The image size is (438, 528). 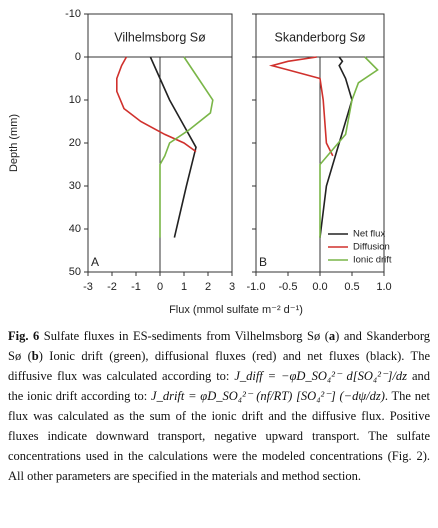 I want to click on x-tick-label: -3, so click(x=88, y=287).